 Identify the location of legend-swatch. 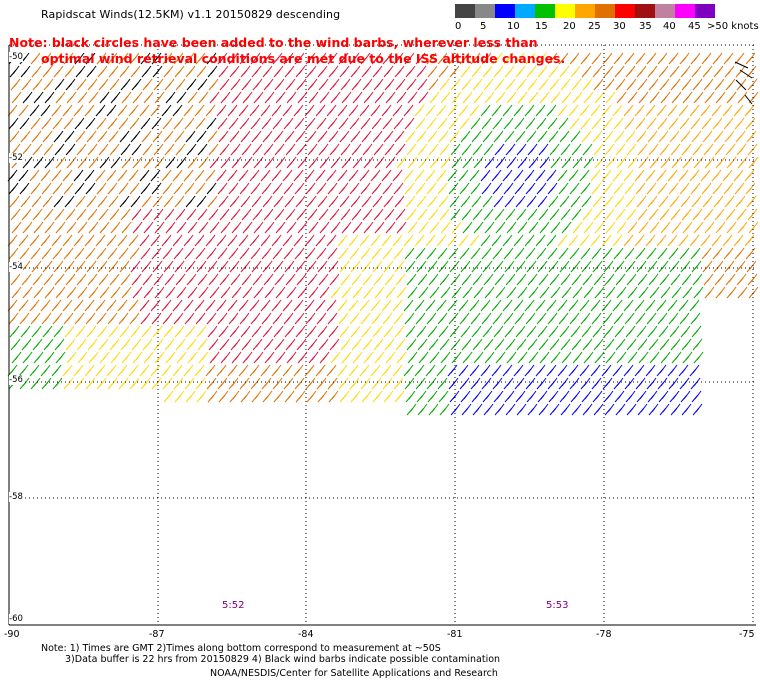
(545, 11).